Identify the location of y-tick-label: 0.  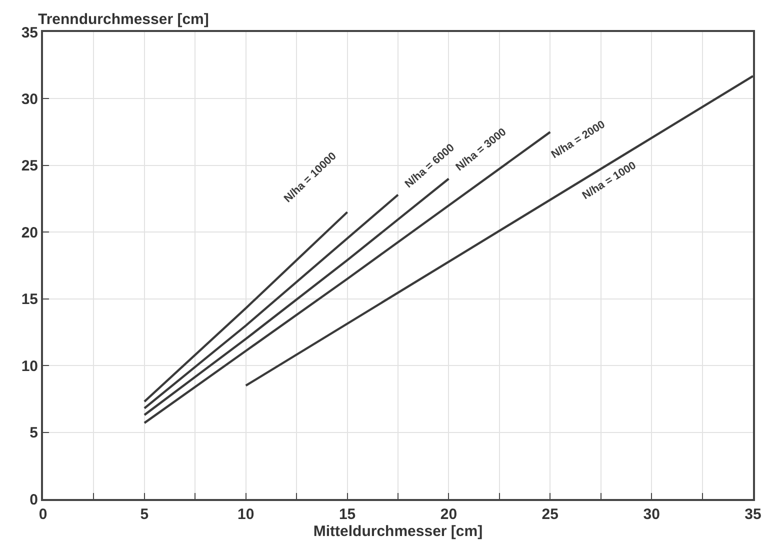
(34, 499).